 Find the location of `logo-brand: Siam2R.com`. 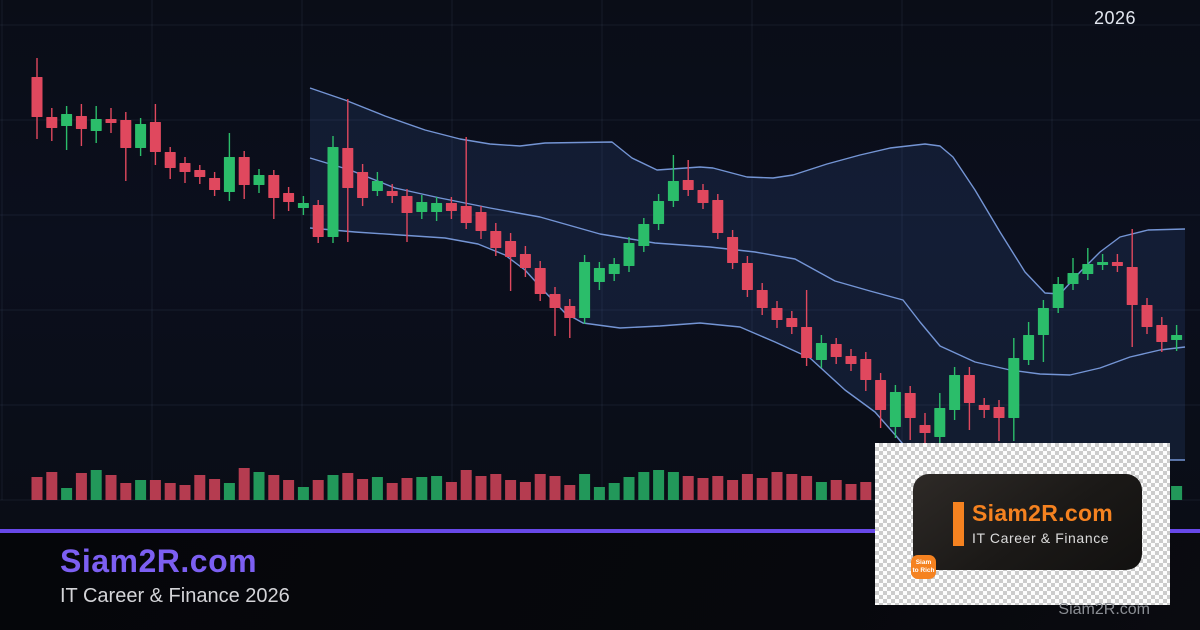

logo-brand: Siam2R.com is located at coordinates (1043, 513).